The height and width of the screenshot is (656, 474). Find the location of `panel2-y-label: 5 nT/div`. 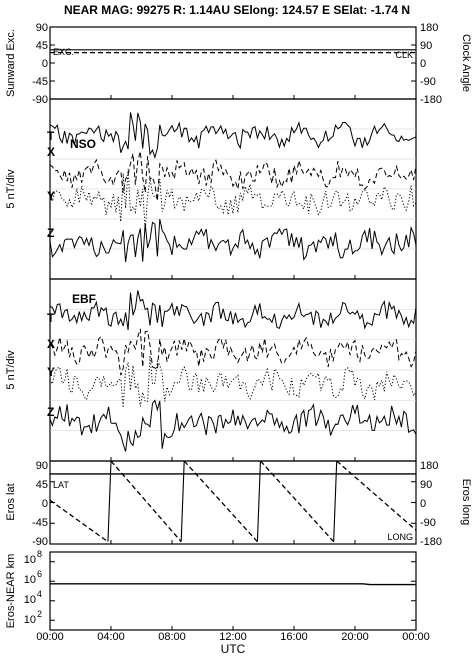

panel2-y-label: 5 nT/div is located at coordinates (11, 189).